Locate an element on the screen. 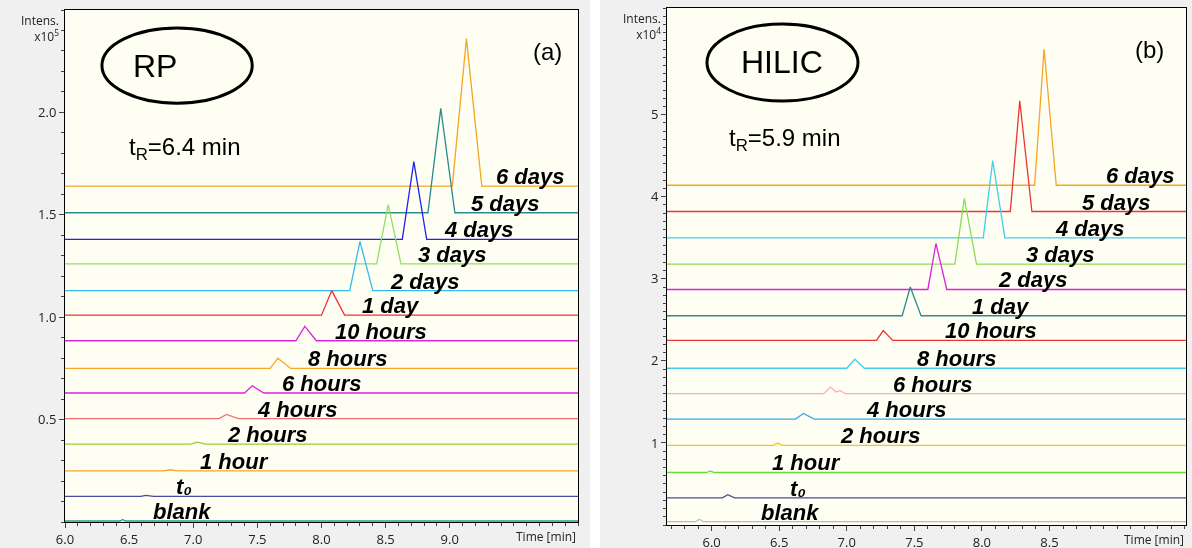 The width and height of the screenshot is (1192, 548). y-tick-label: 4 is located at coordinates (654, 196).